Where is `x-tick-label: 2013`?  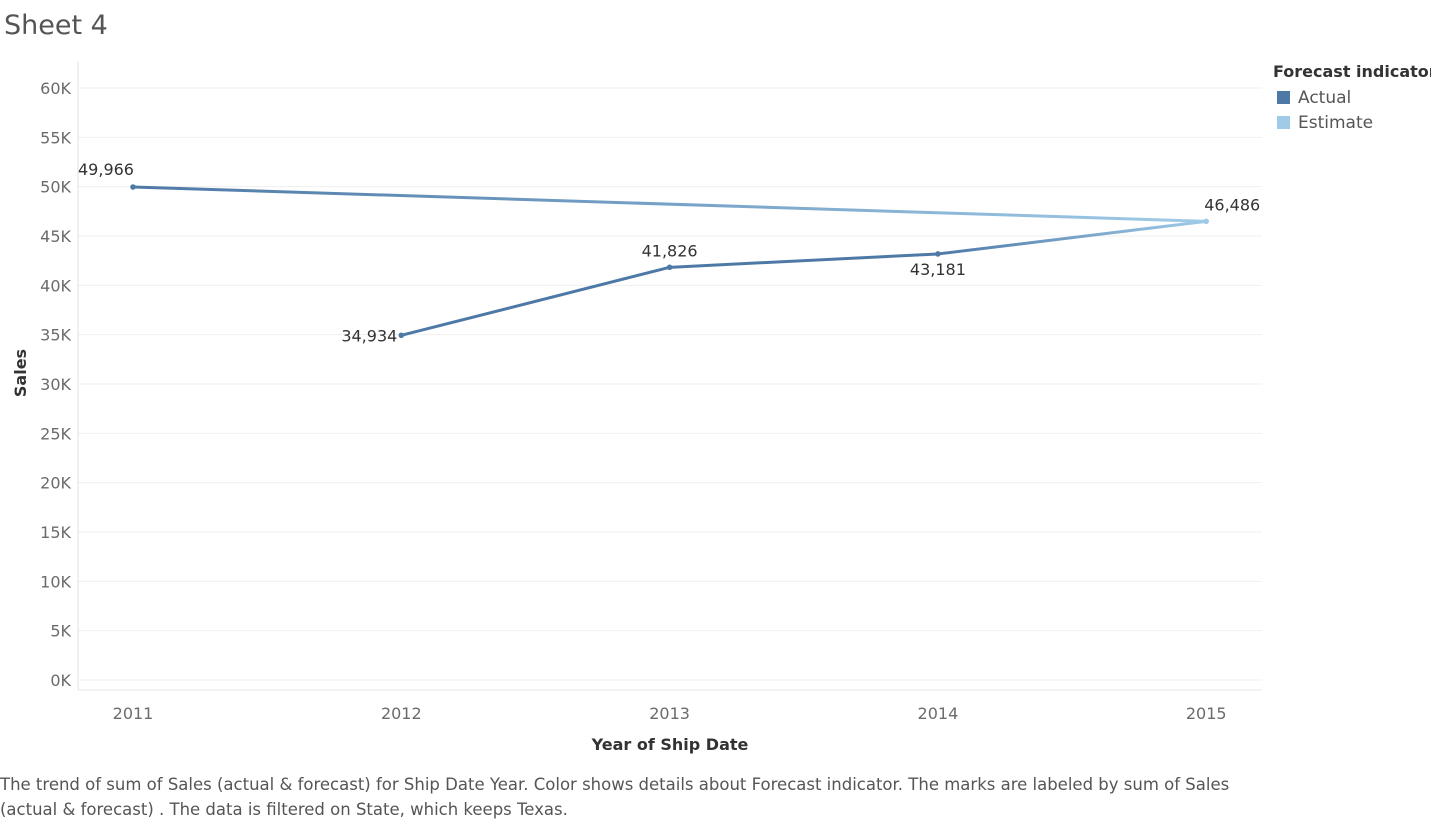
x-tick-label: 2013 is located at coordinates (669, 713).